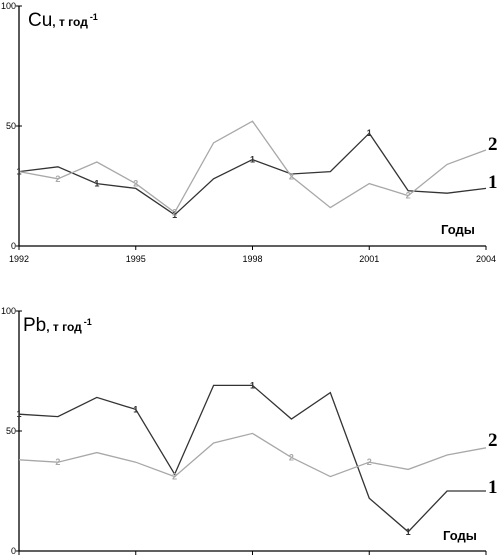 This screenshot has height=557, width=499. I want to click on x-tick-label: 1995, so click(136, 259).